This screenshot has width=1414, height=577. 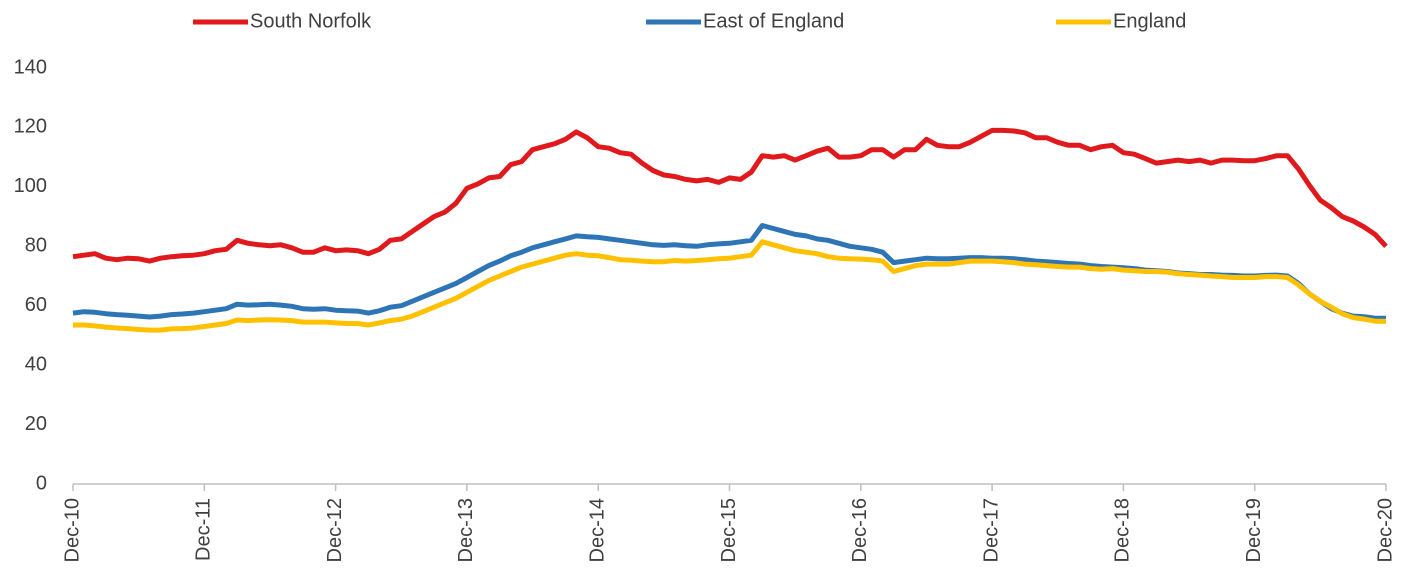 I want to click on x-tick-label: Dec-18, so click(x=1123, y=530).